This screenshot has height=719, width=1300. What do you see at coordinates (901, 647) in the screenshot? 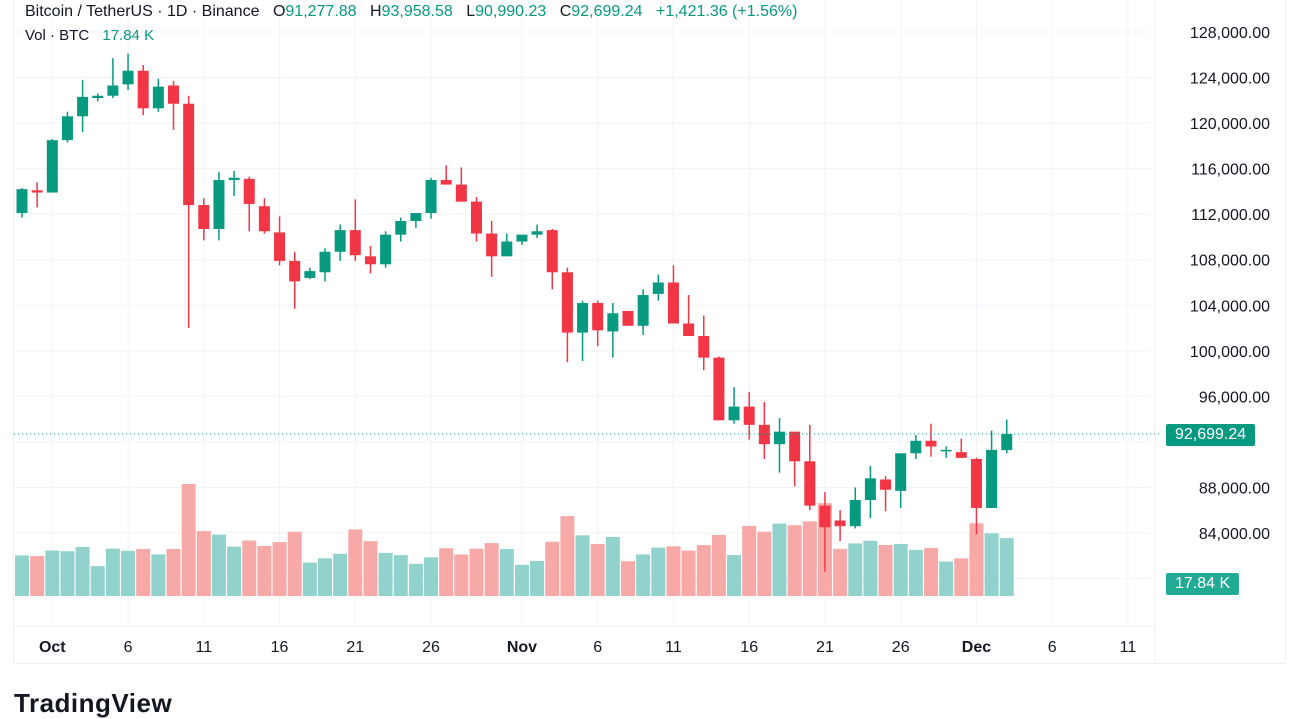
I see `time-tick-label: 26` at bounding box center [901, 647].